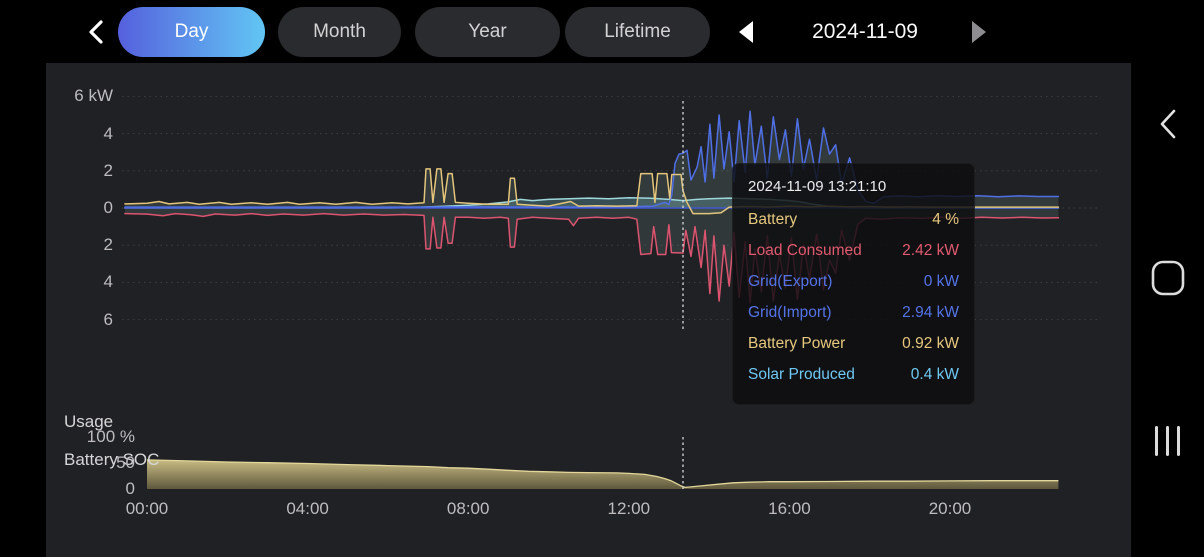 This screenshot has width=1204, height=557. What do you see at coordinates (930, 312) in the screenshot?
I see `tooltip-row-value: 2.94 kW` at bounding box center [930, 312].